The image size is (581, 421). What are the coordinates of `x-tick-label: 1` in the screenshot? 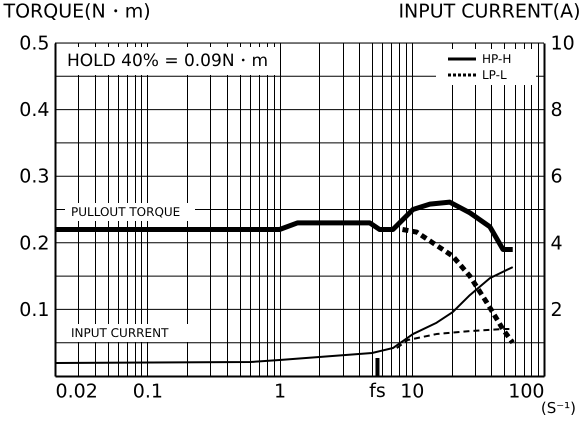 It's located at (280, 391).